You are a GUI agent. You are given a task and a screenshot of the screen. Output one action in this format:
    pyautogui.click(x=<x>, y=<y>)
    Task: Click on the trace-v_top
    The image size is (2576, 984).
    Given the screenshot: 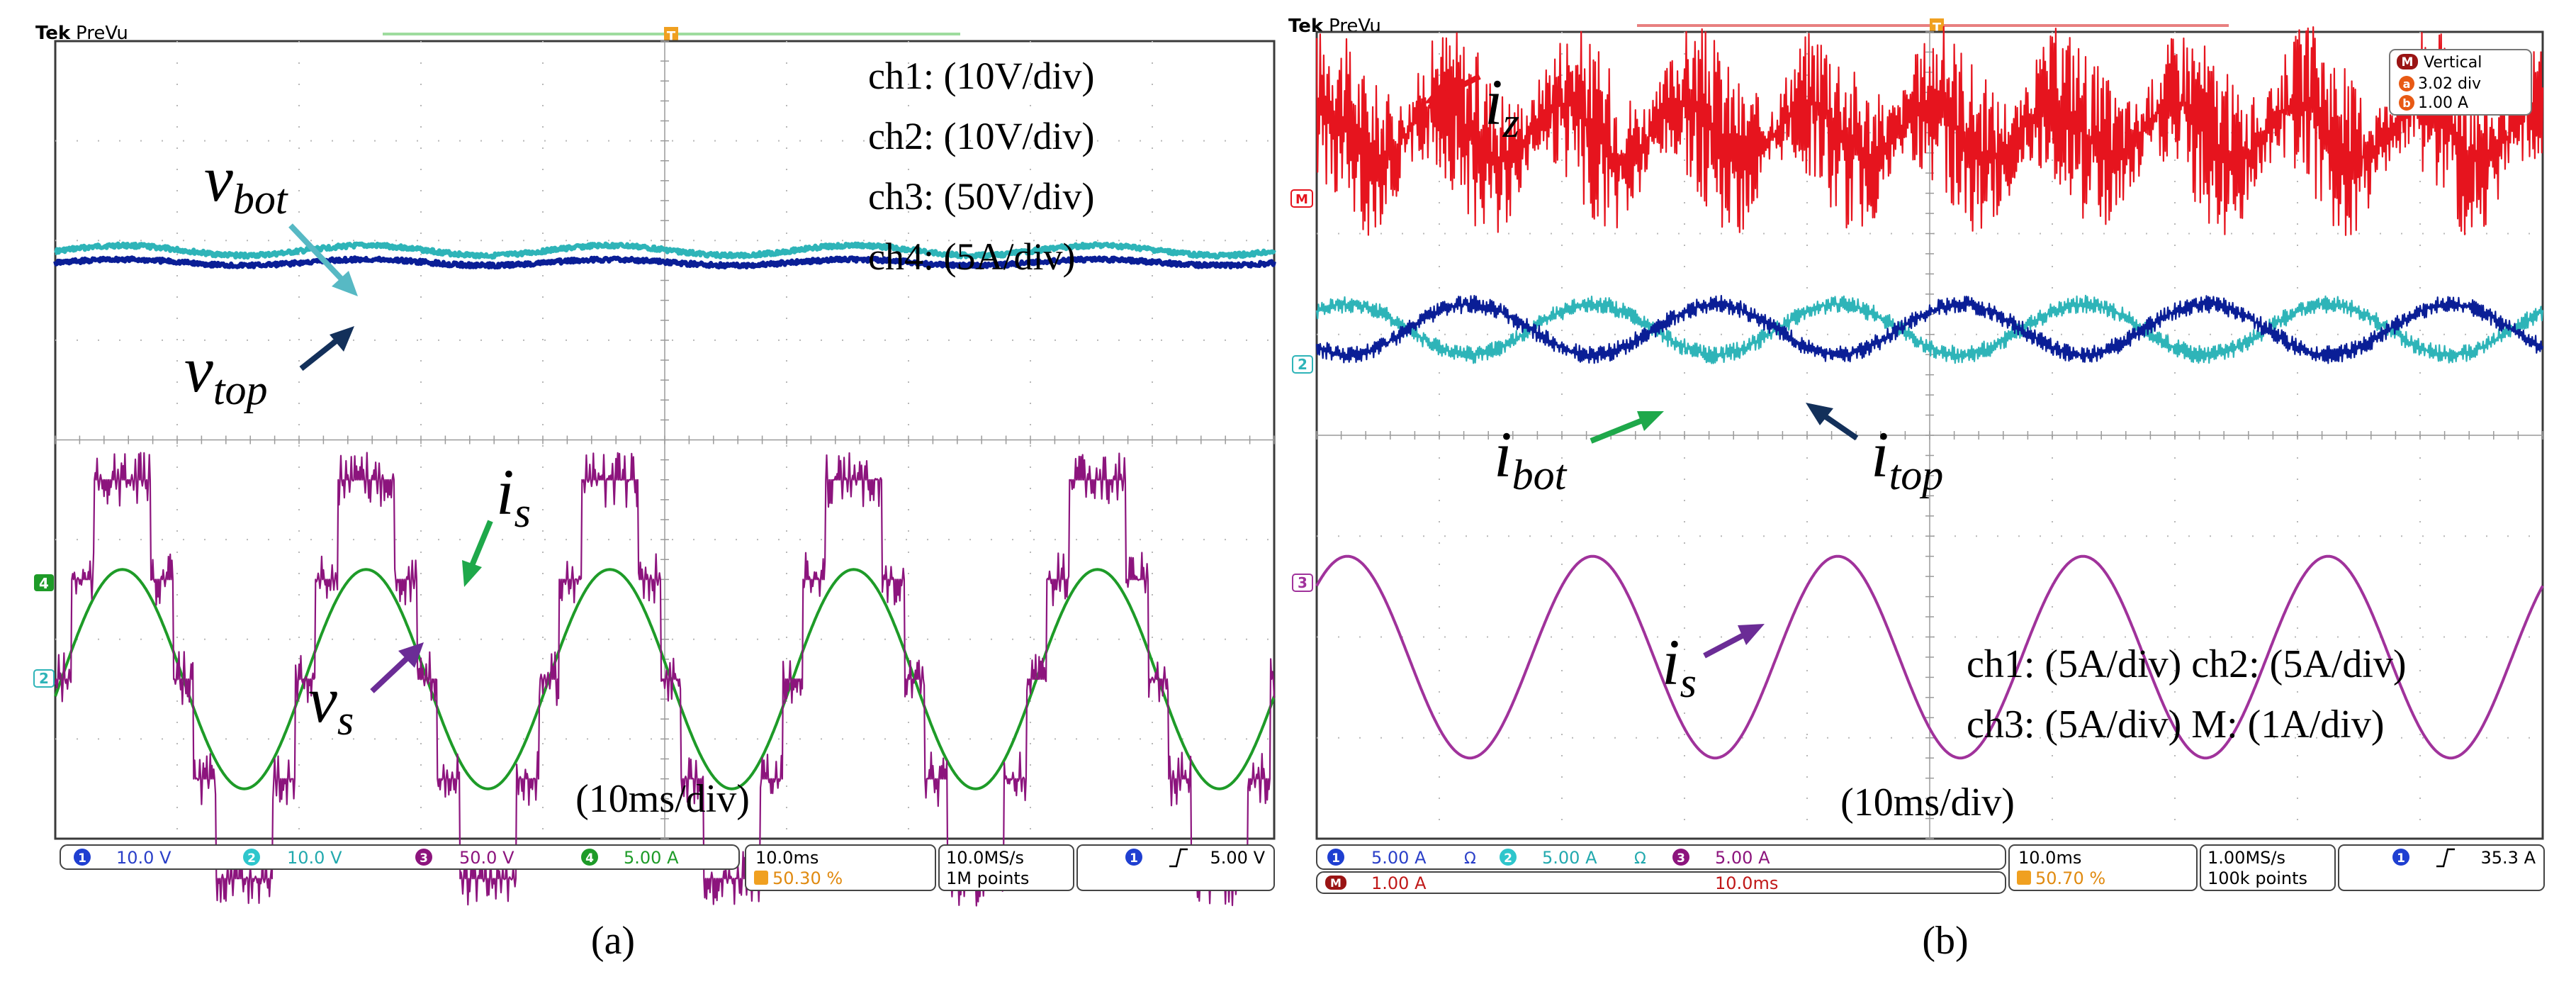 What is the action you would take?
    pyautogui.click(x=664, y=262)
    